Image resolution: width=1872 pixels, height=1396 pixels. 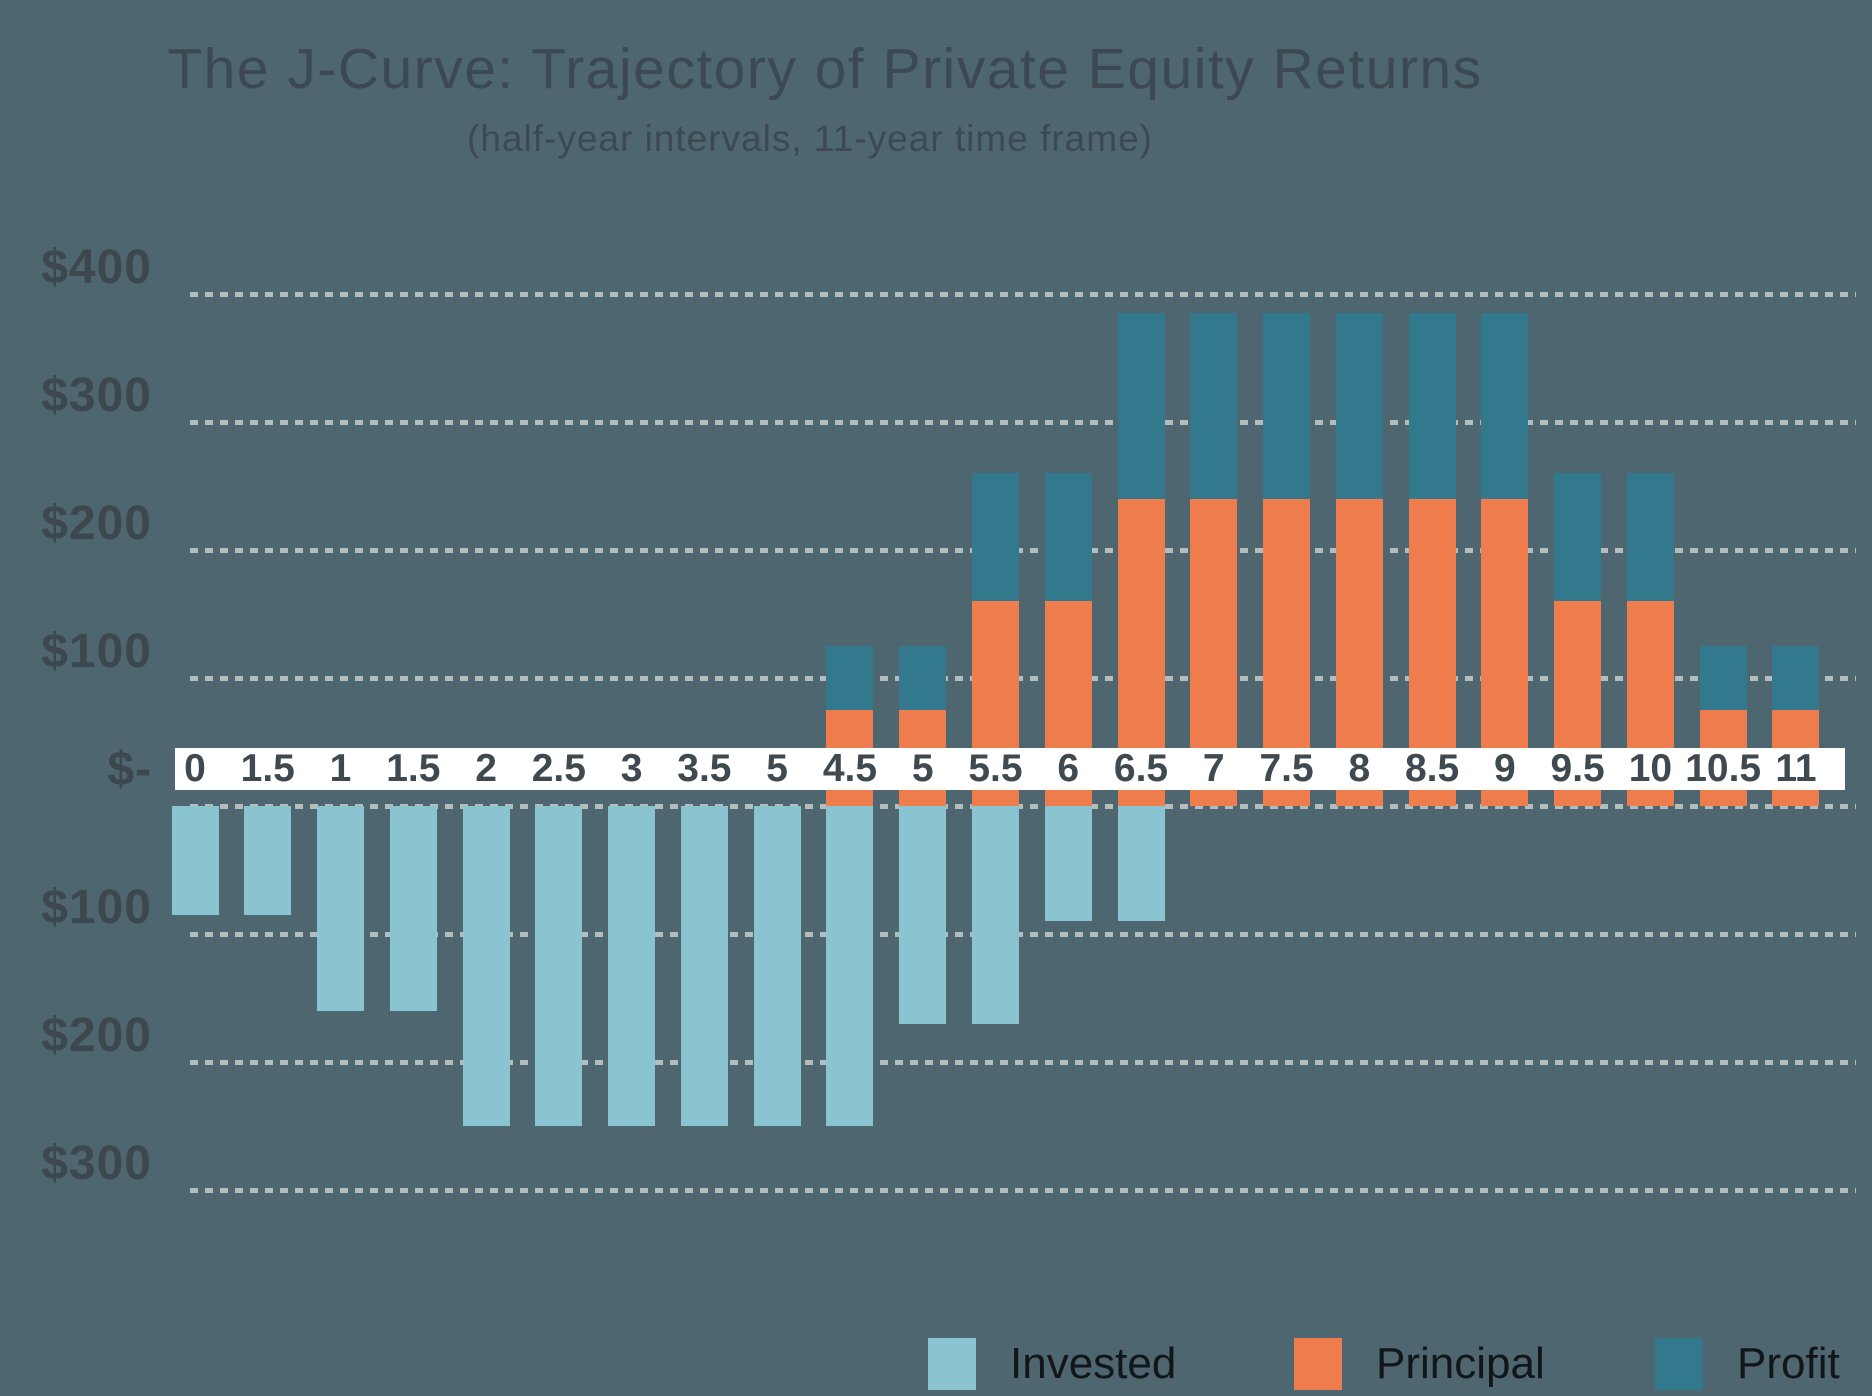 I want to click on x-tick-label-16: 8, so click(x=1359, y=768).